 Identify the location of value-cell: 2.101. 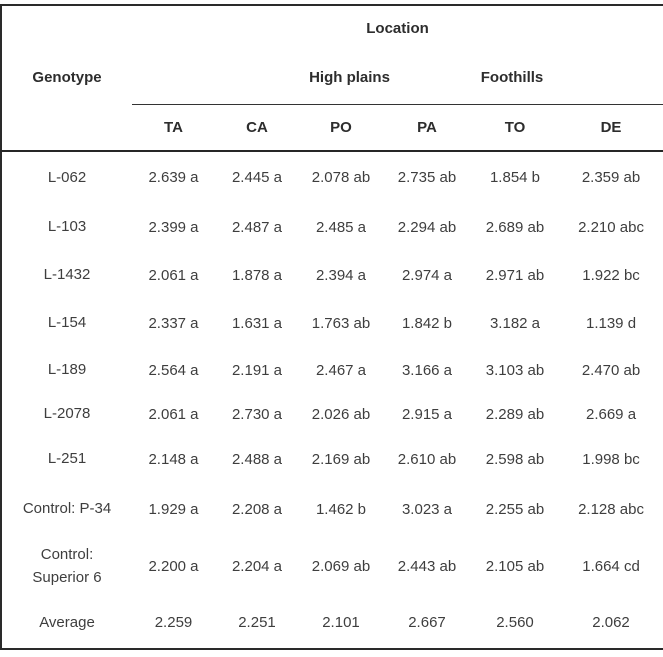
(341, 622).